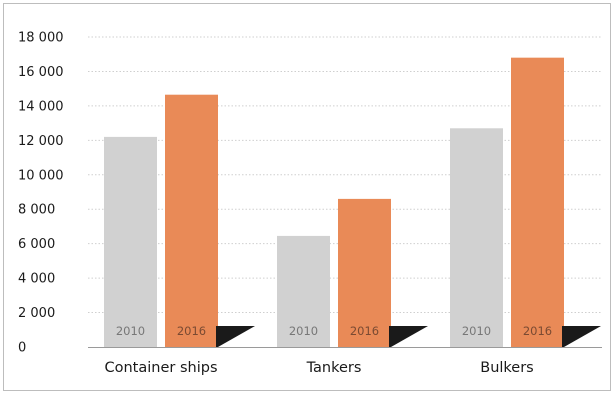 This screenshot has width=616, height=396. I want to click on y-tick-label: 8 000, so click(36, 210).